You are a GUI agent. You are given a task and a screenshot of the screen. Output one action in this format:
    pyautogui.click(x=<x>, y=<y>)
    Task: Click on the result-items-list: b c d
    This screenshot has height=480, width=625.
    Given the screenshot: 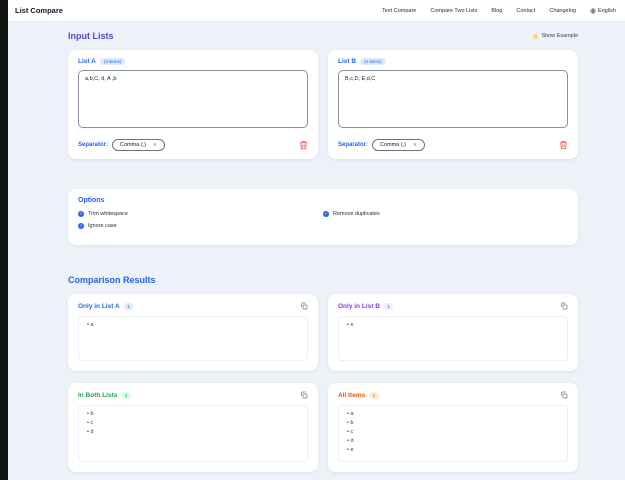 What is the action you would take?
    pyautogui.click(x=193, y=423)
    